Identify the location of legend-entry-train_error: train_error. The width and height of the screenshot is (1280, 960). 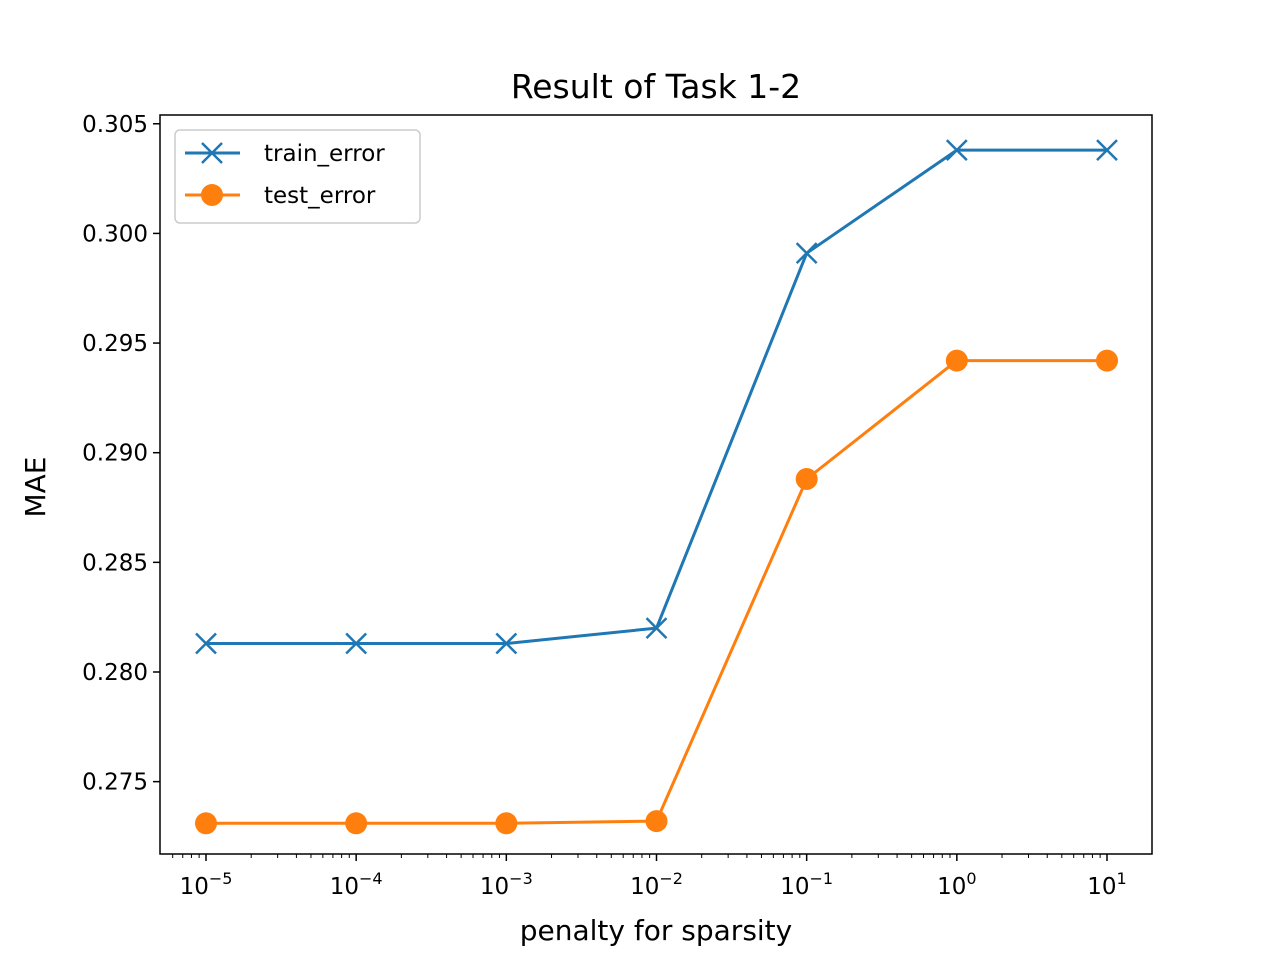
(285, 154).